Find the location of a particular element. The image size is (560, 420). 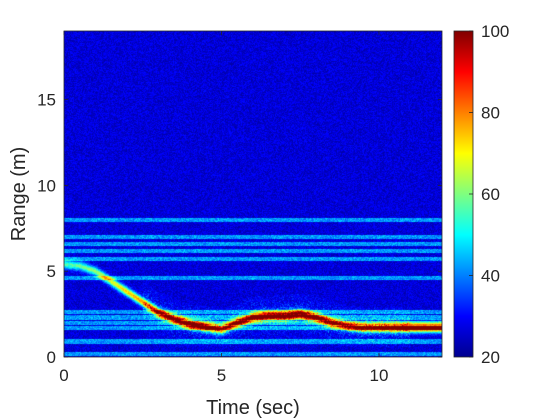

colorbar-ticks: 20 40 60 80 100 is located at coordinates (489, 194).